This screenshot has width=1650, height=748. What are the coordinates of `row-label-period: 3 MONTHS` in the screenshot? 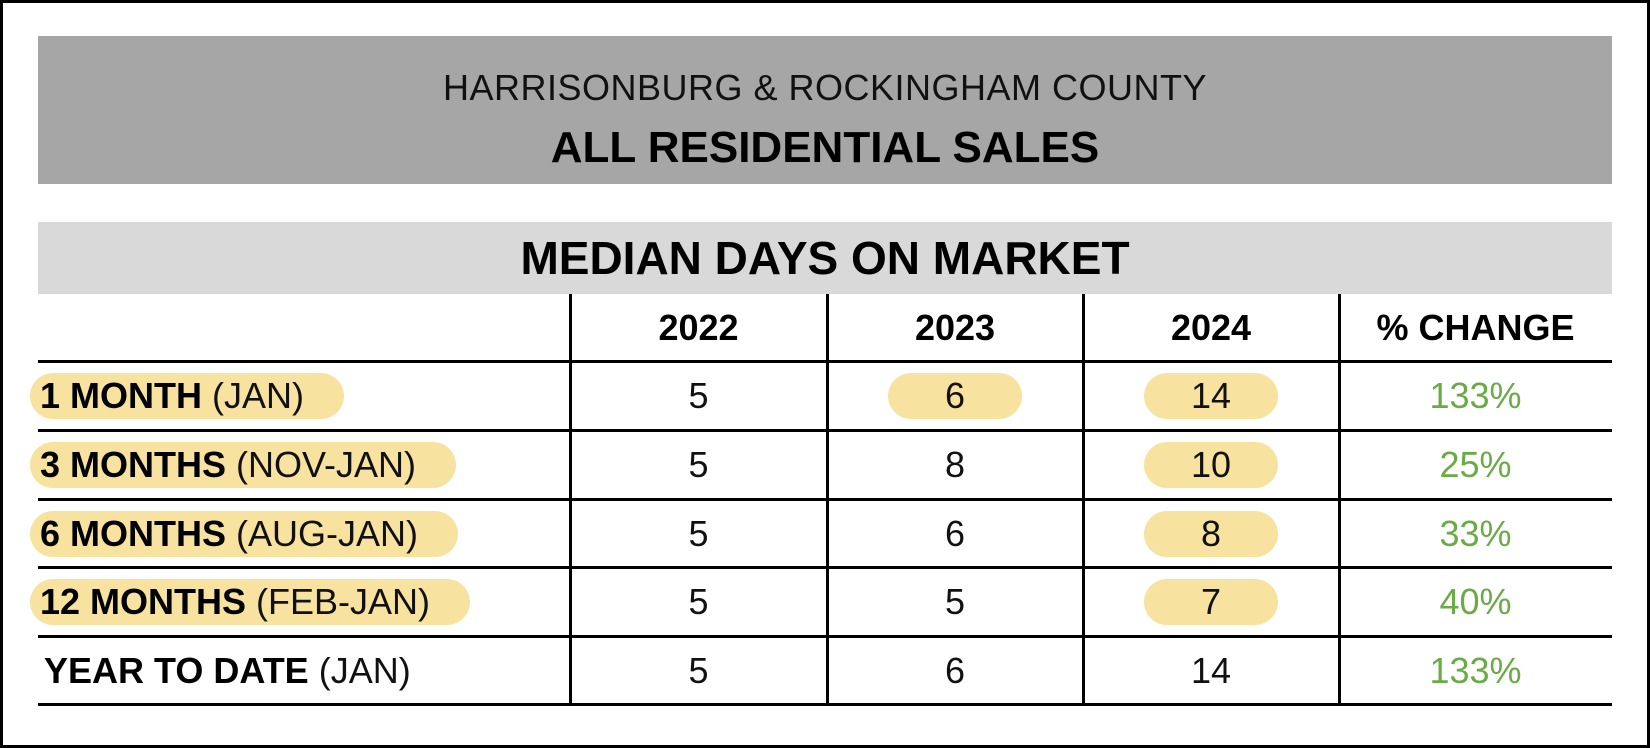 It's located at (133, 464).